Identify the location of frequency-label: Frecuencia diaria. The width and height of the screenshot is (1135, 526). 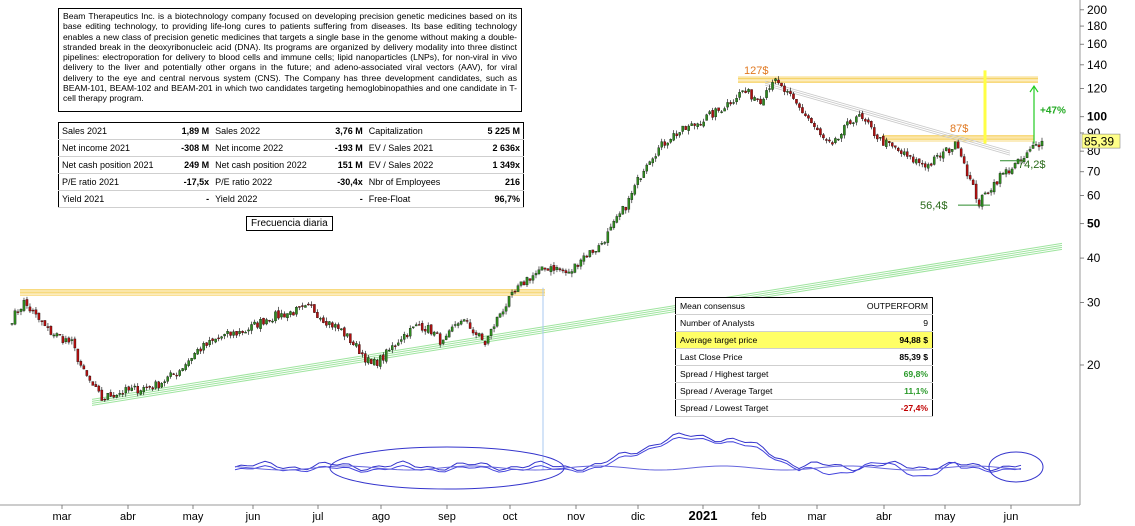
(289, 223).